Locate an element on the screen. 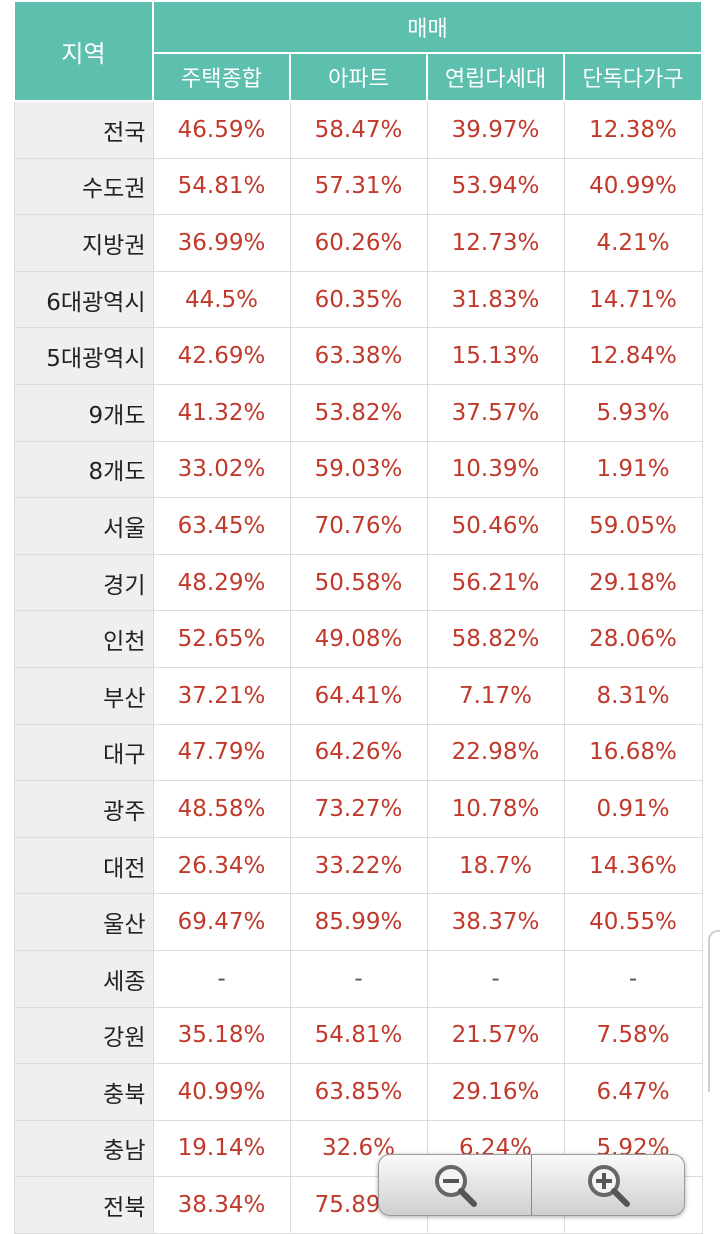 The image size is (720, 1234). value-cell: 48.58% is located at coordinates (221, 809).